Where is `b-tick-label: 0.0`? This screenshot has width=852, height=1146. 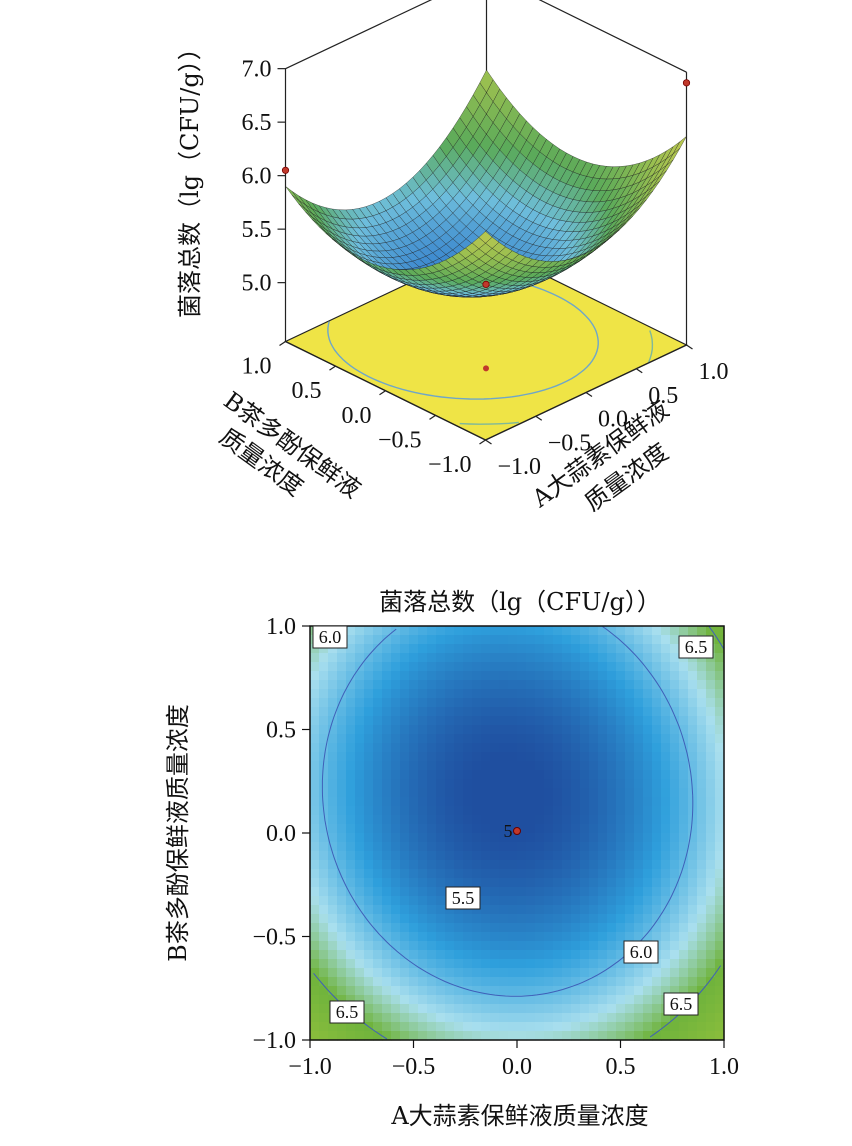 b-tick-label: 0.0 is located at coordinates (357, 416).